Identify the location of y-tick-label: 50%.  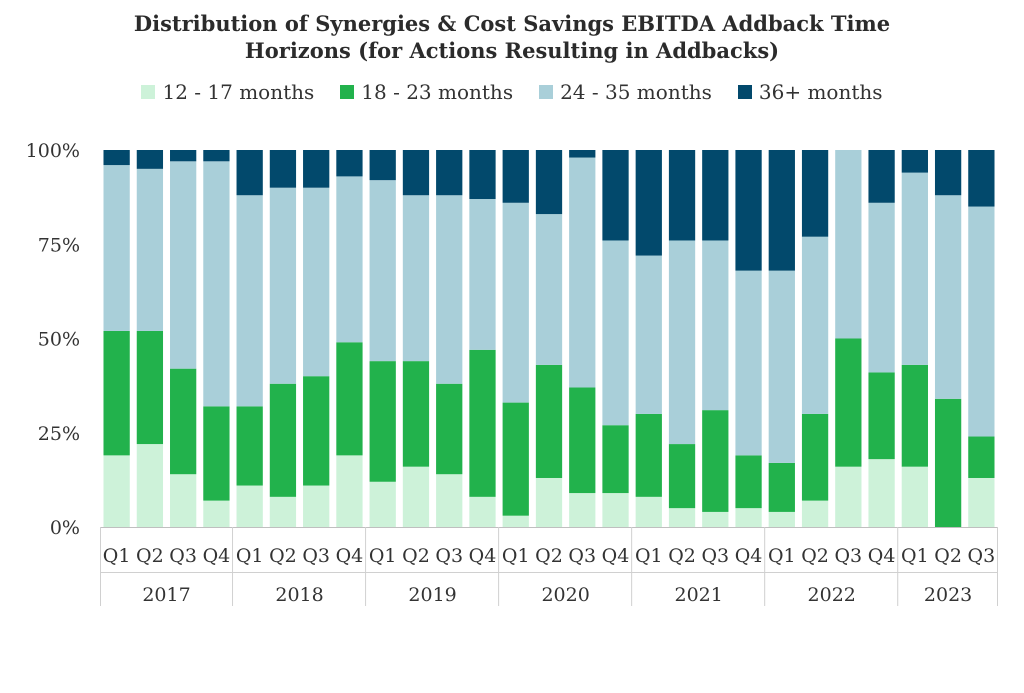
(59, 340).